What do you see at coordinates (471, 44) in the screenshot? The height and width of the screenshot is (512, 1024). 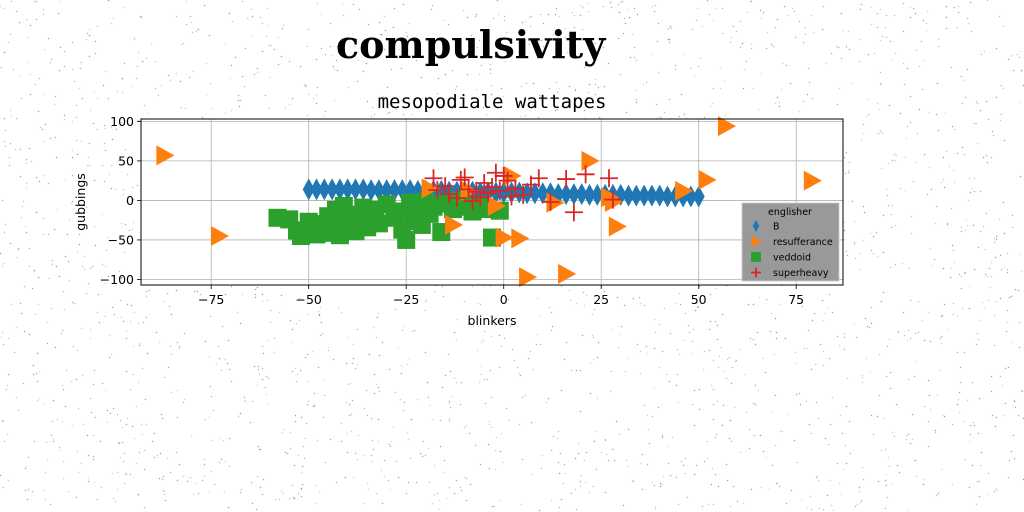 I see `figure-title: compulsivity` at bounding box center [471, 44].